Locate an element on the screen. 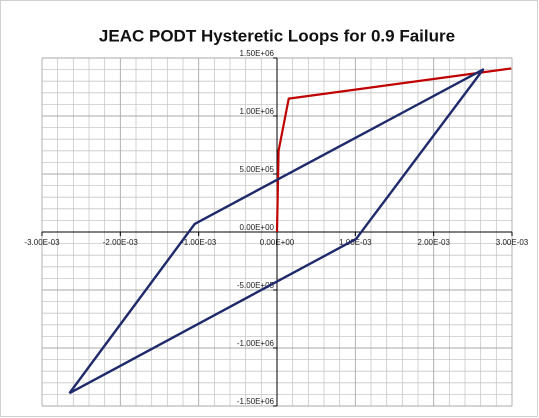  y-tick-label: -1.50E+06 is located at coordinates (256, 401).